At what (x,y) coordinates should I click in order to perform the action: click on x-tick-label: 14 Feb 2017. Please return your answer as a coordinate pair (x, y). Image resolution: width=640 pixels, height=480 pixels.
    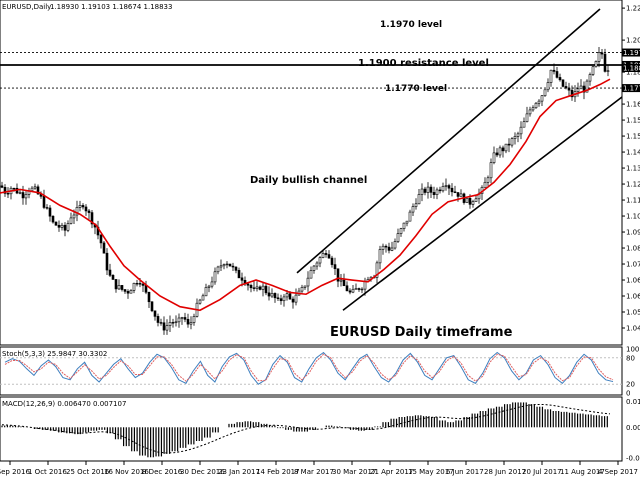
    Looking at the image, I should click on (278, 472).